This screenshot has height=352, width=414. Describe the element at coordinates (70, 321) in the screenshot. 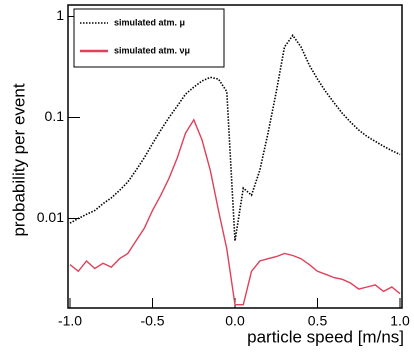

I see `x-tick-label: -1.0` at that location.